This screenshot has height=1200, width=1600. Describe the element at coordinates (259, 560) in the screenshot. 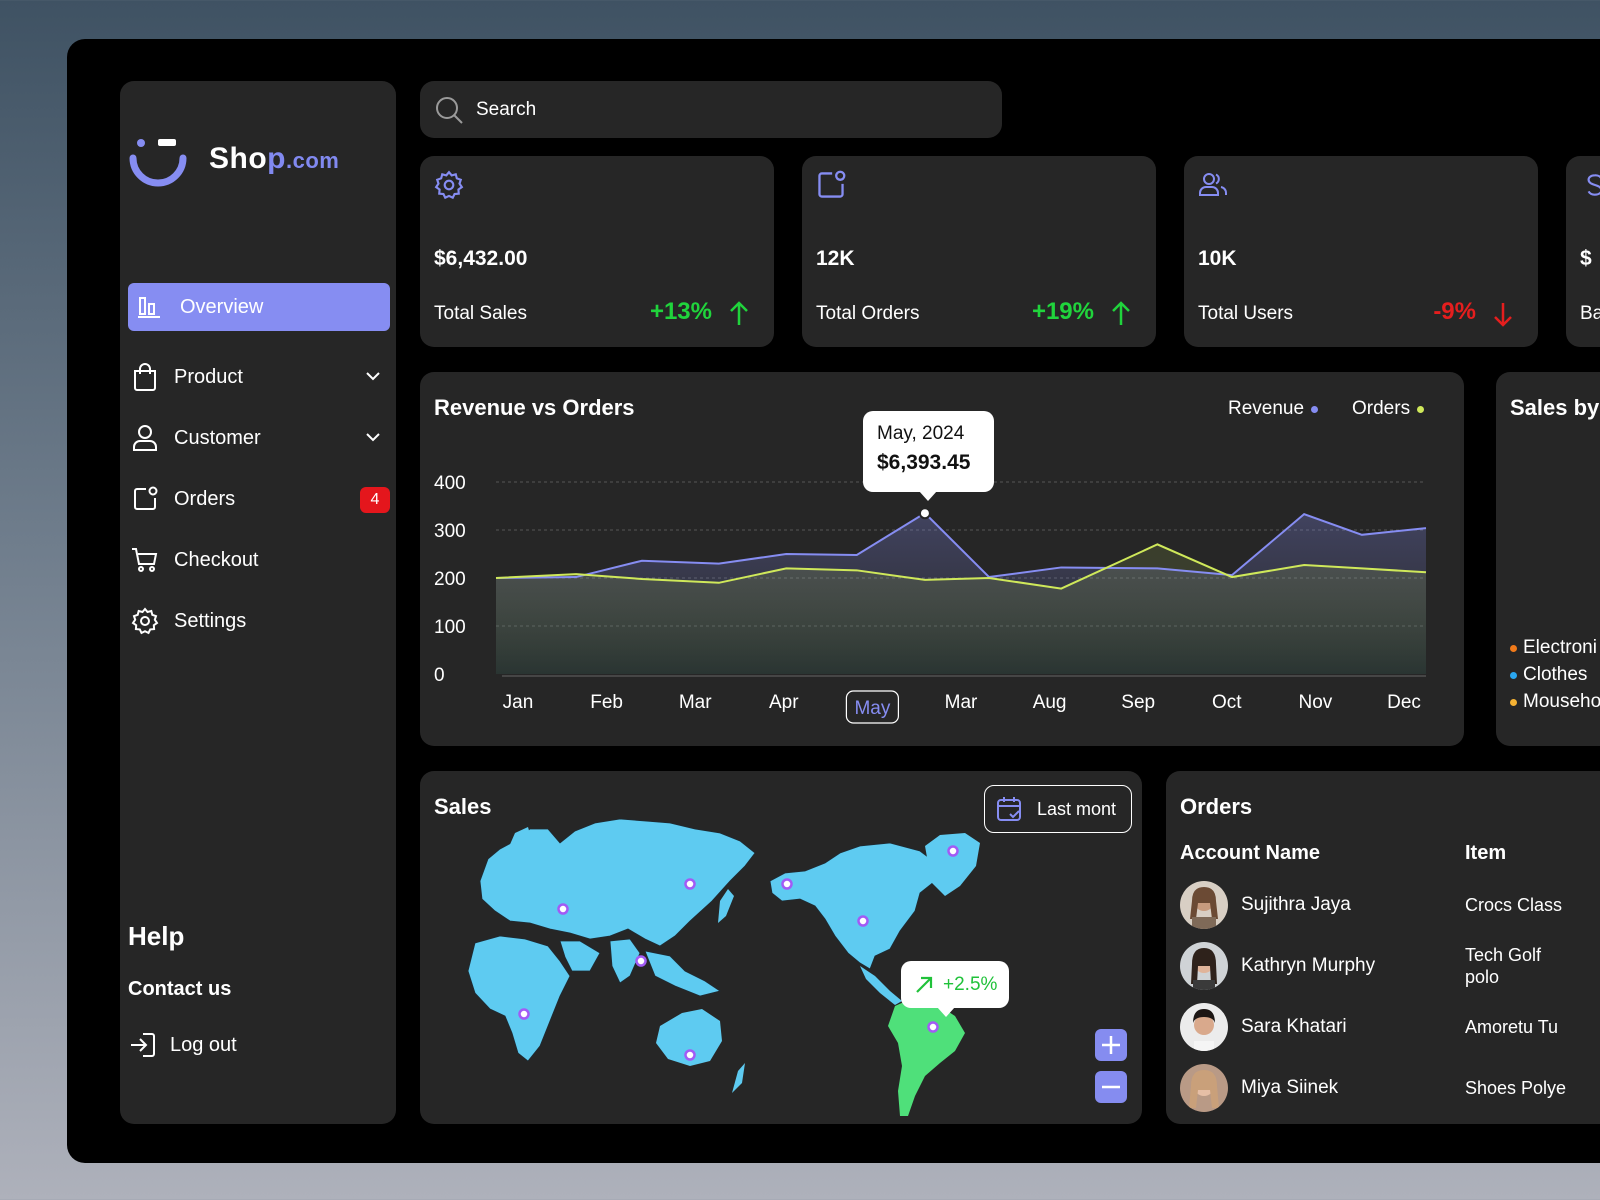

I see `sidebar-item-checkout: Checkout` at that location.